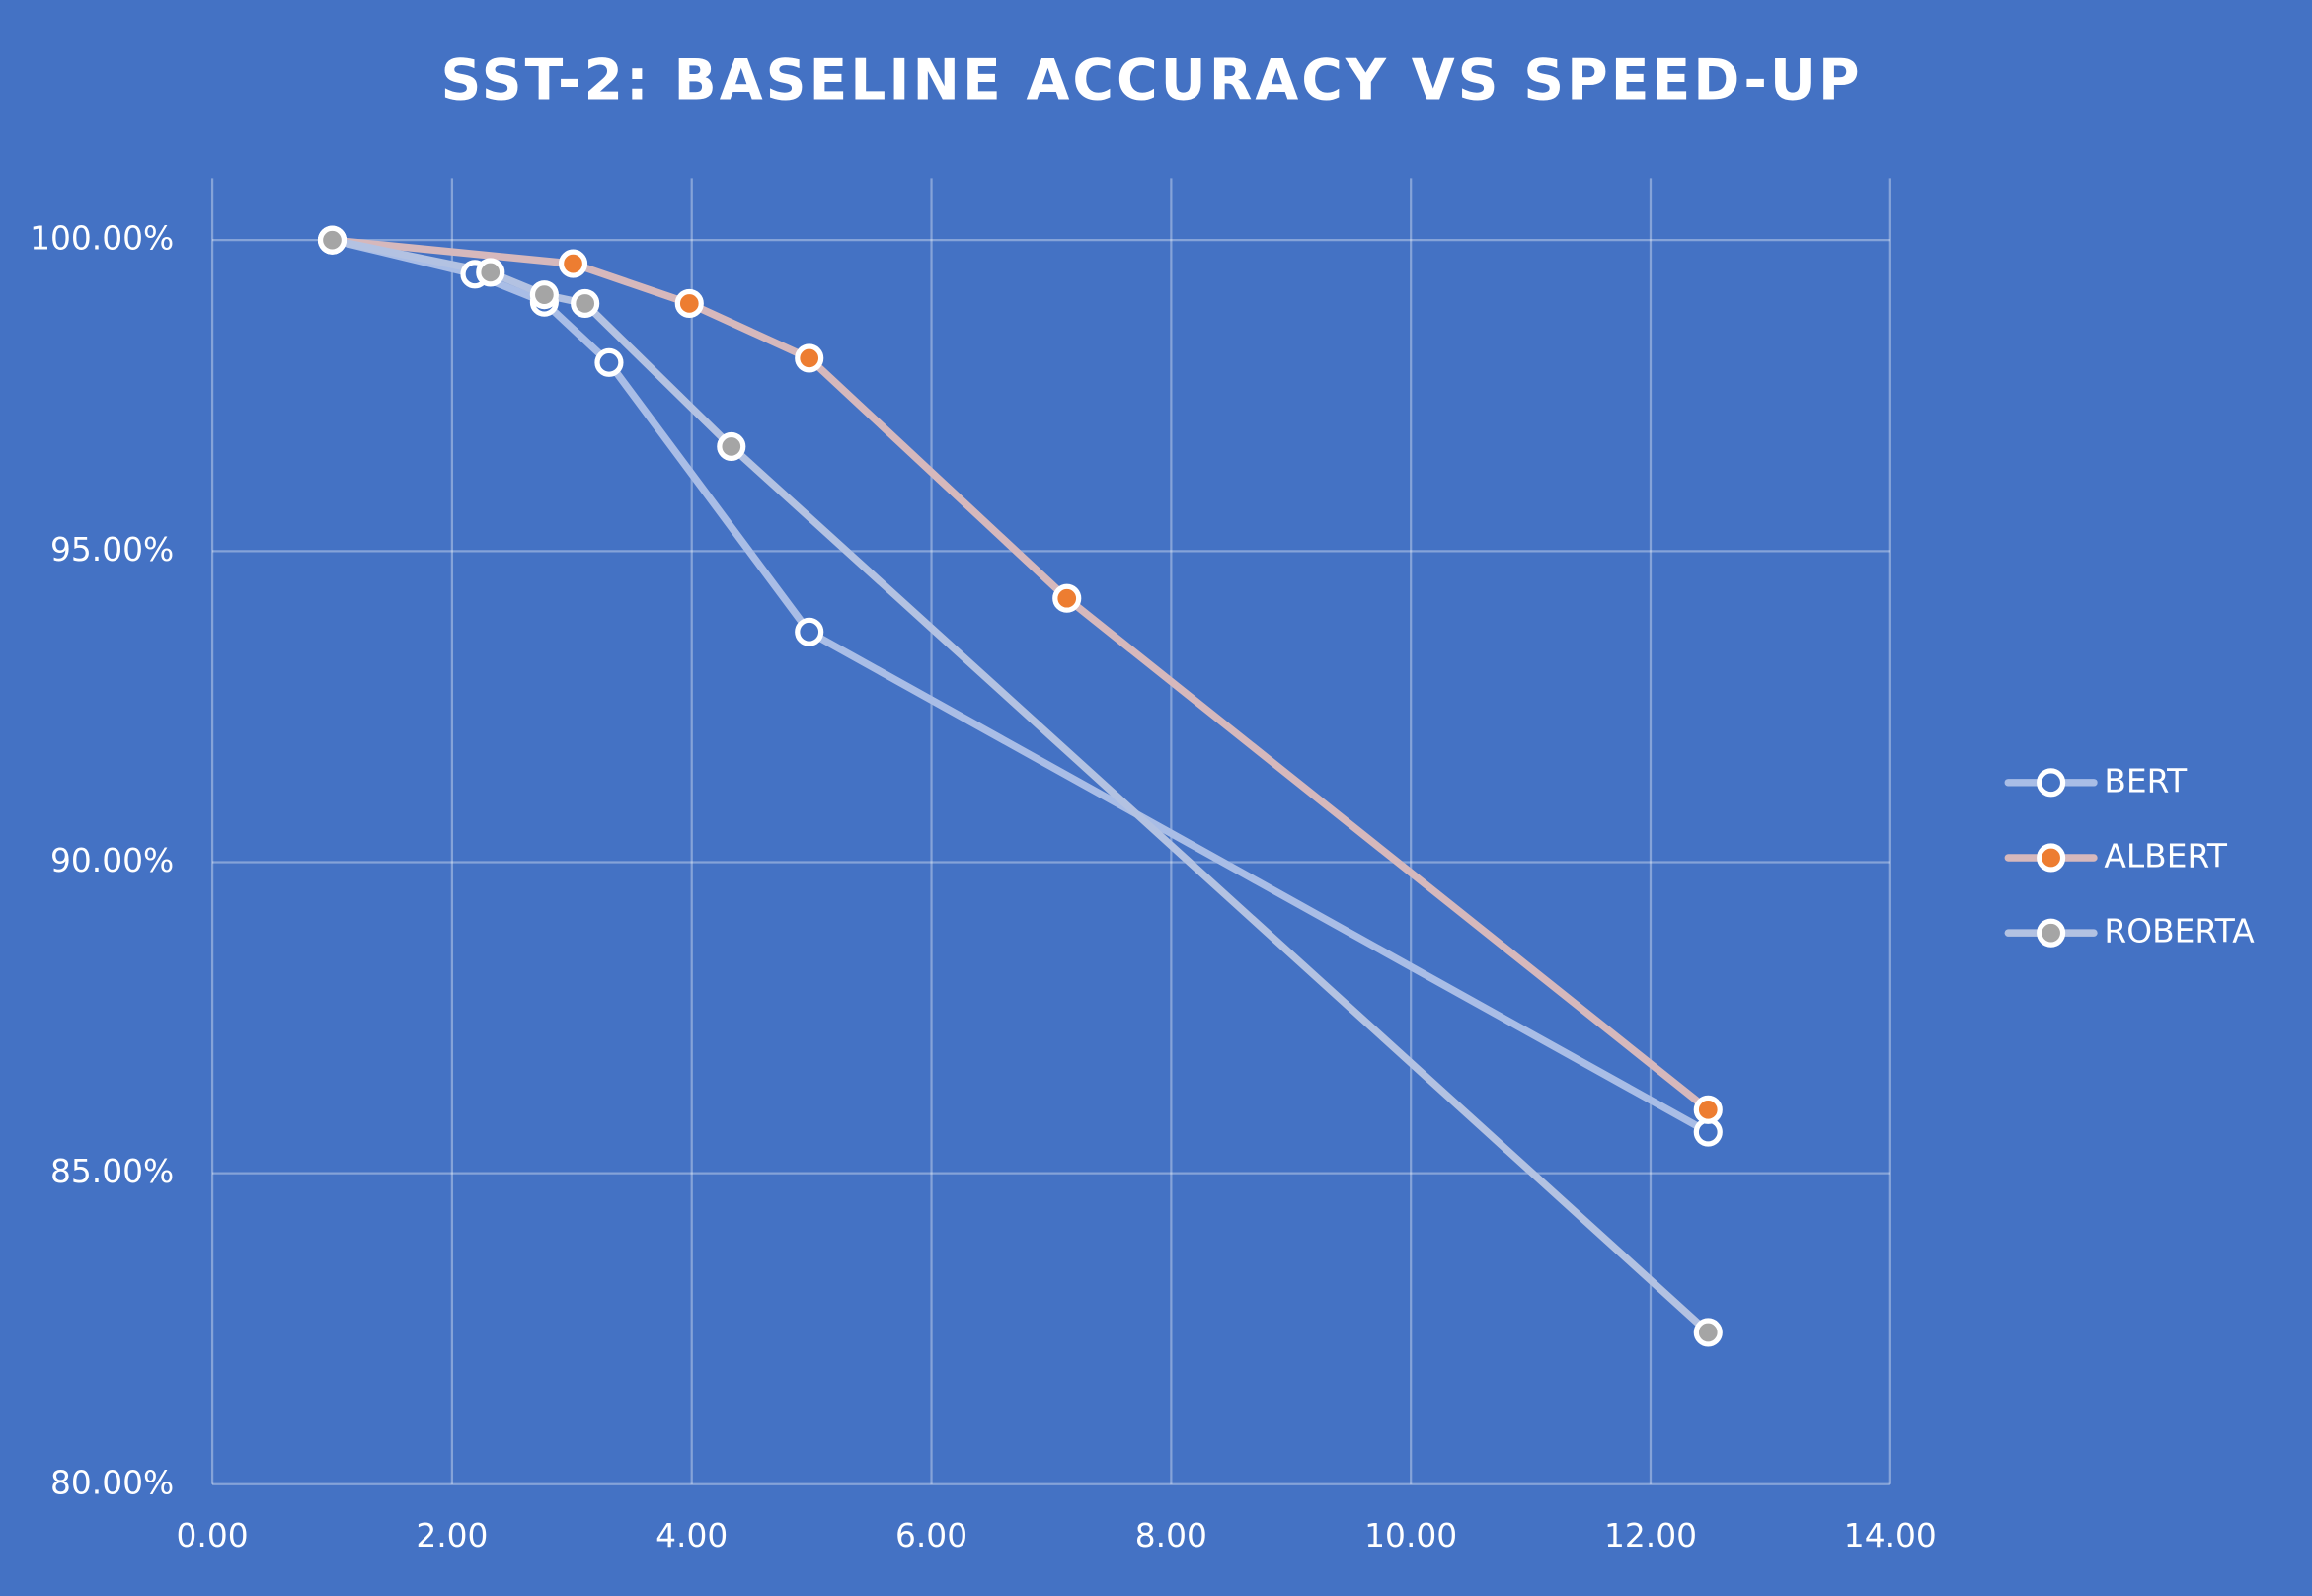 The height and width of the screenshot is (1596, 2312). I want to click on x-tick-label: 12.00, so click(1650, 1536).